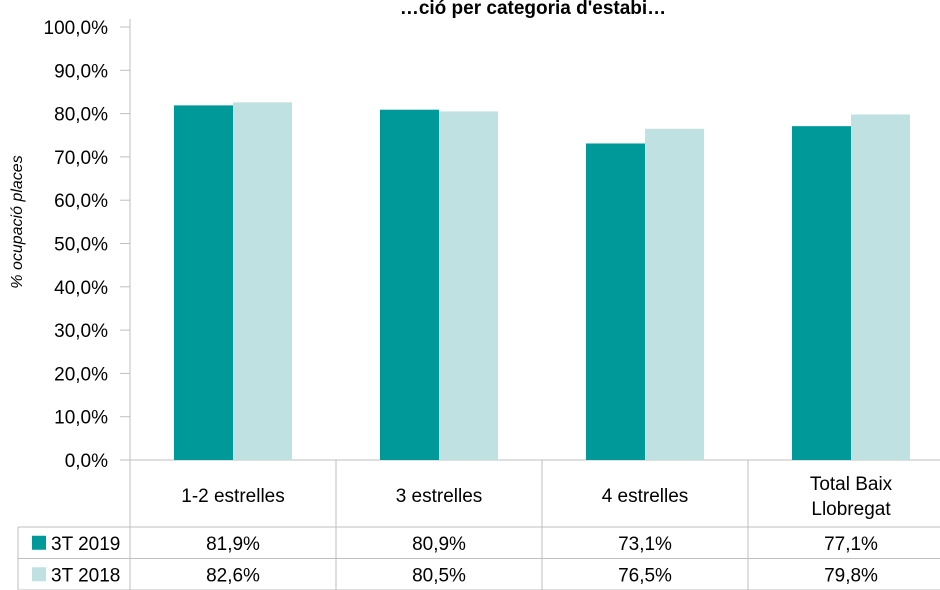 The height and width of the screenshot is (590, 940). Describe the element at coordinates (645, 575) in the screenshot. I see `table-value: 76,5%` at that location.